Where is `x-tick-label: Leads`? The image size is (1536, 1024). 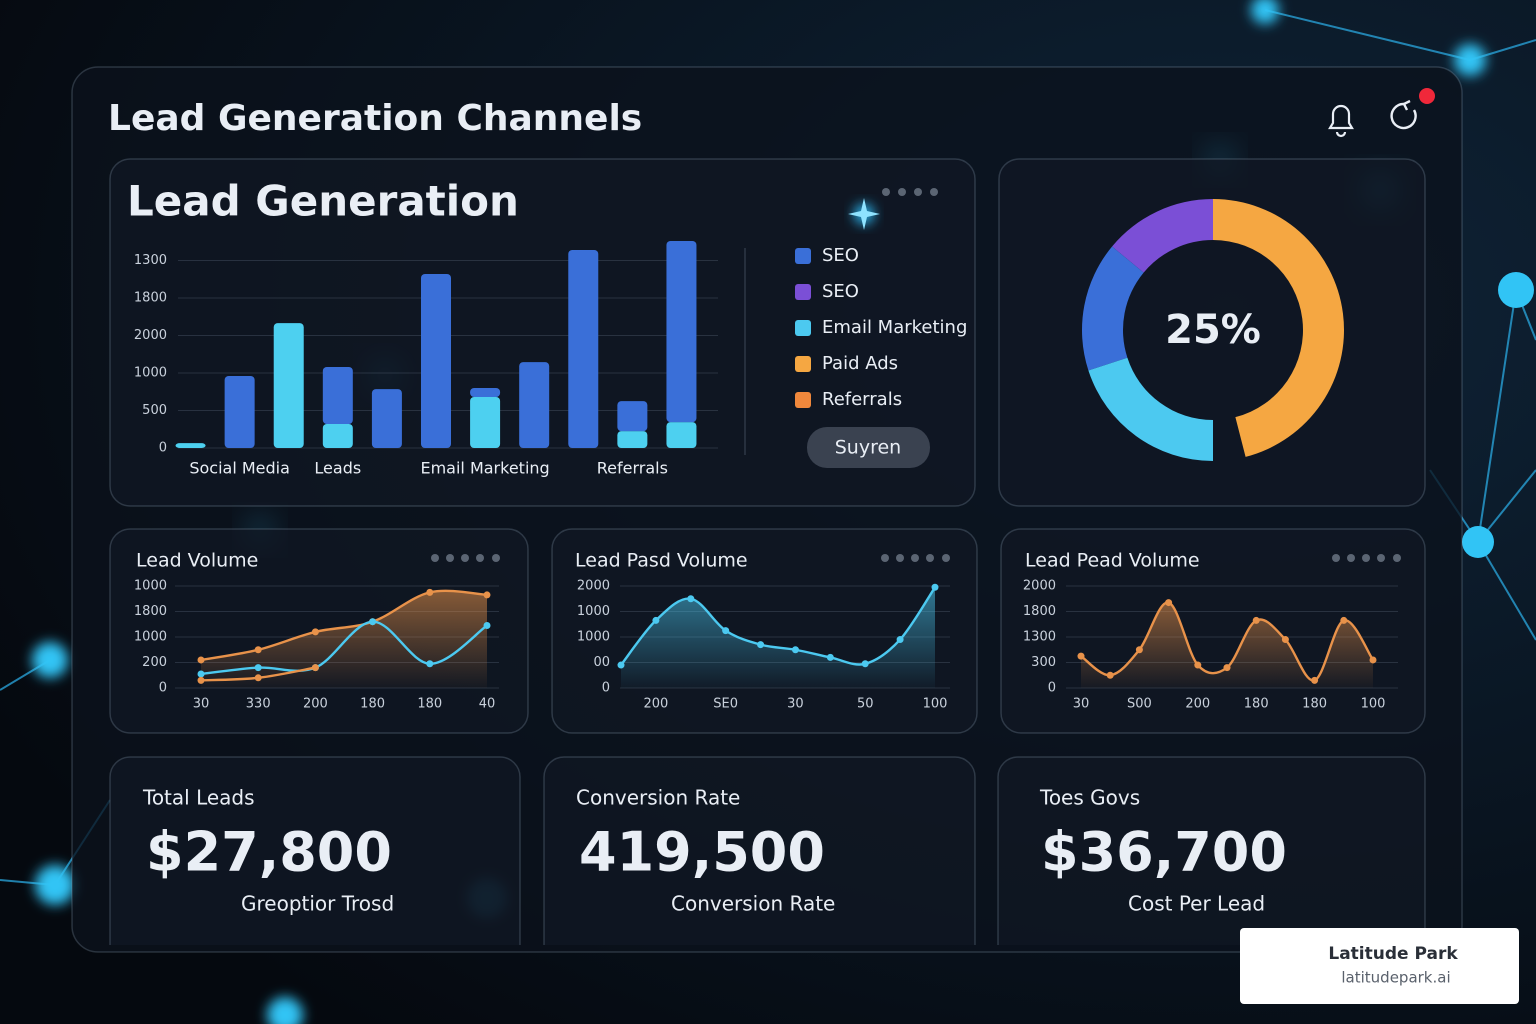 x-tick-label: Leads is located at coordinates (337, 468).